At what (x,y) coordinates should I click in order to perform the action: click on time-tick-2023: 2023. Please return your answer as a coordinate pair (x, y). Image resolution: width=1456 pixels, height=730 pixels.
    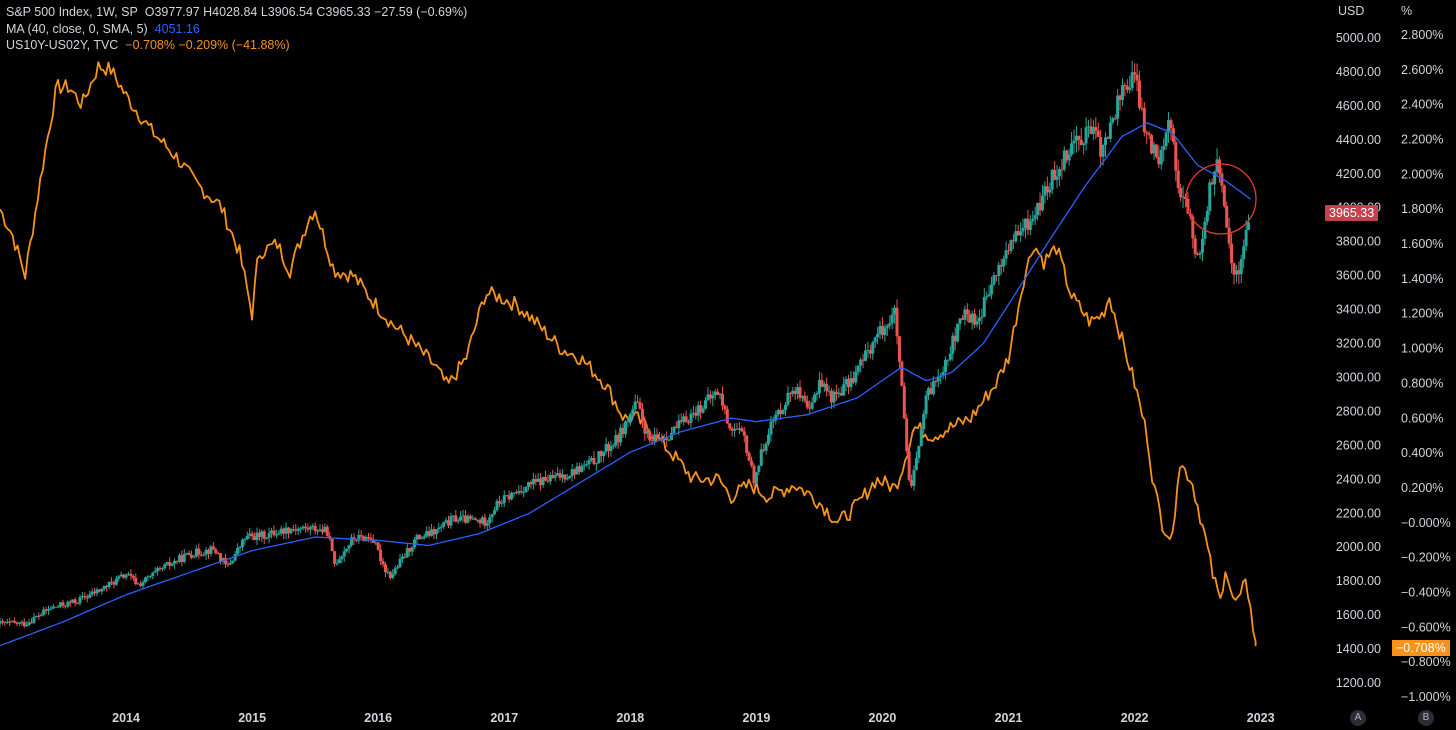
    Looking at the image, I should click on (1261, 718).